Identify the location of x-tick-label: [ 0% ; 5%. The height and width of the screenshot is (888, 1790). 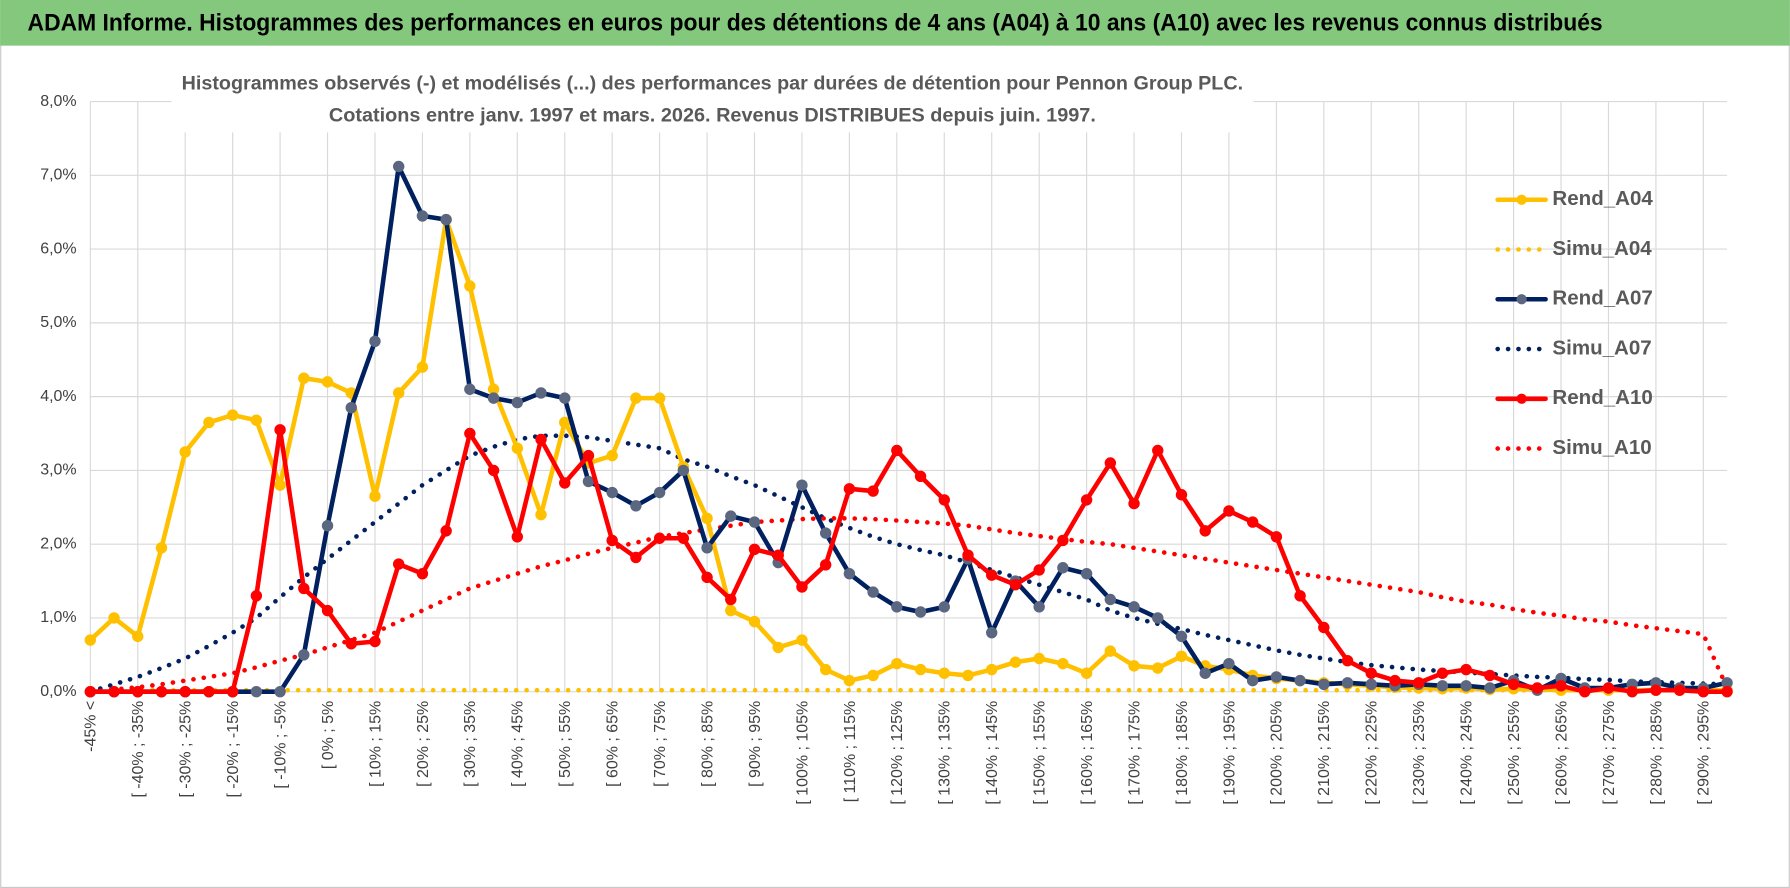
(328, 735).